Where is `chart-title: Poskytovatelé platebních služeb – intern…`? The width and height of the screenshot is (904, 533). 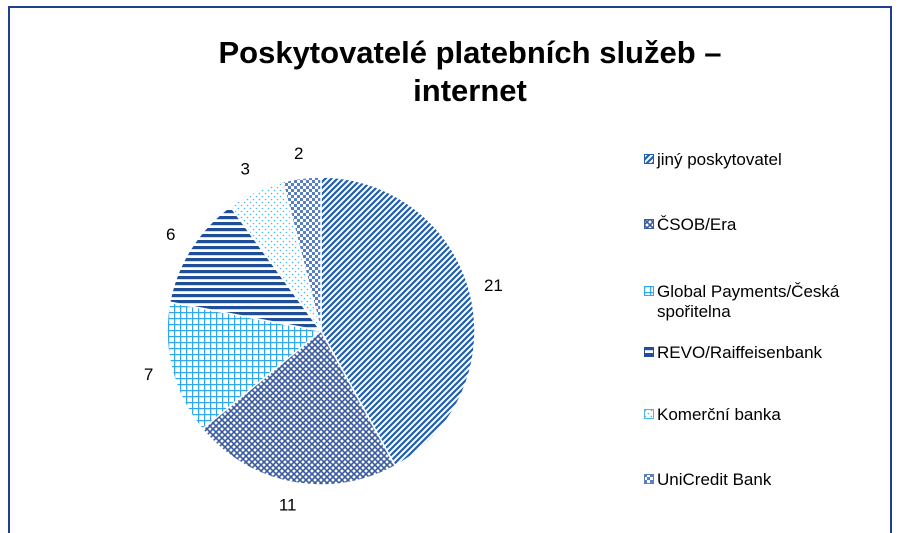 chart-title: Poskytovatelé platebních služeb – intern… is located at coordinates (470, 71).